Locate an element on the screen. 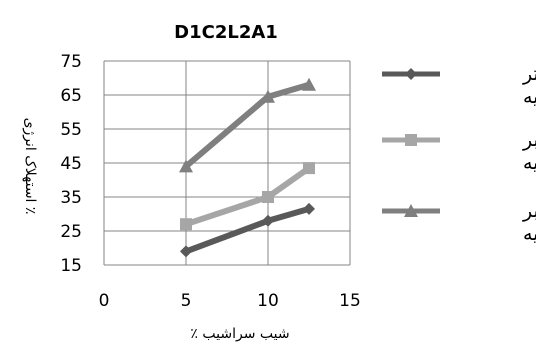 The image size is (536, 349). legend-label-2-line-0: 15 لیتر بر is located at coordinates (529, 211).